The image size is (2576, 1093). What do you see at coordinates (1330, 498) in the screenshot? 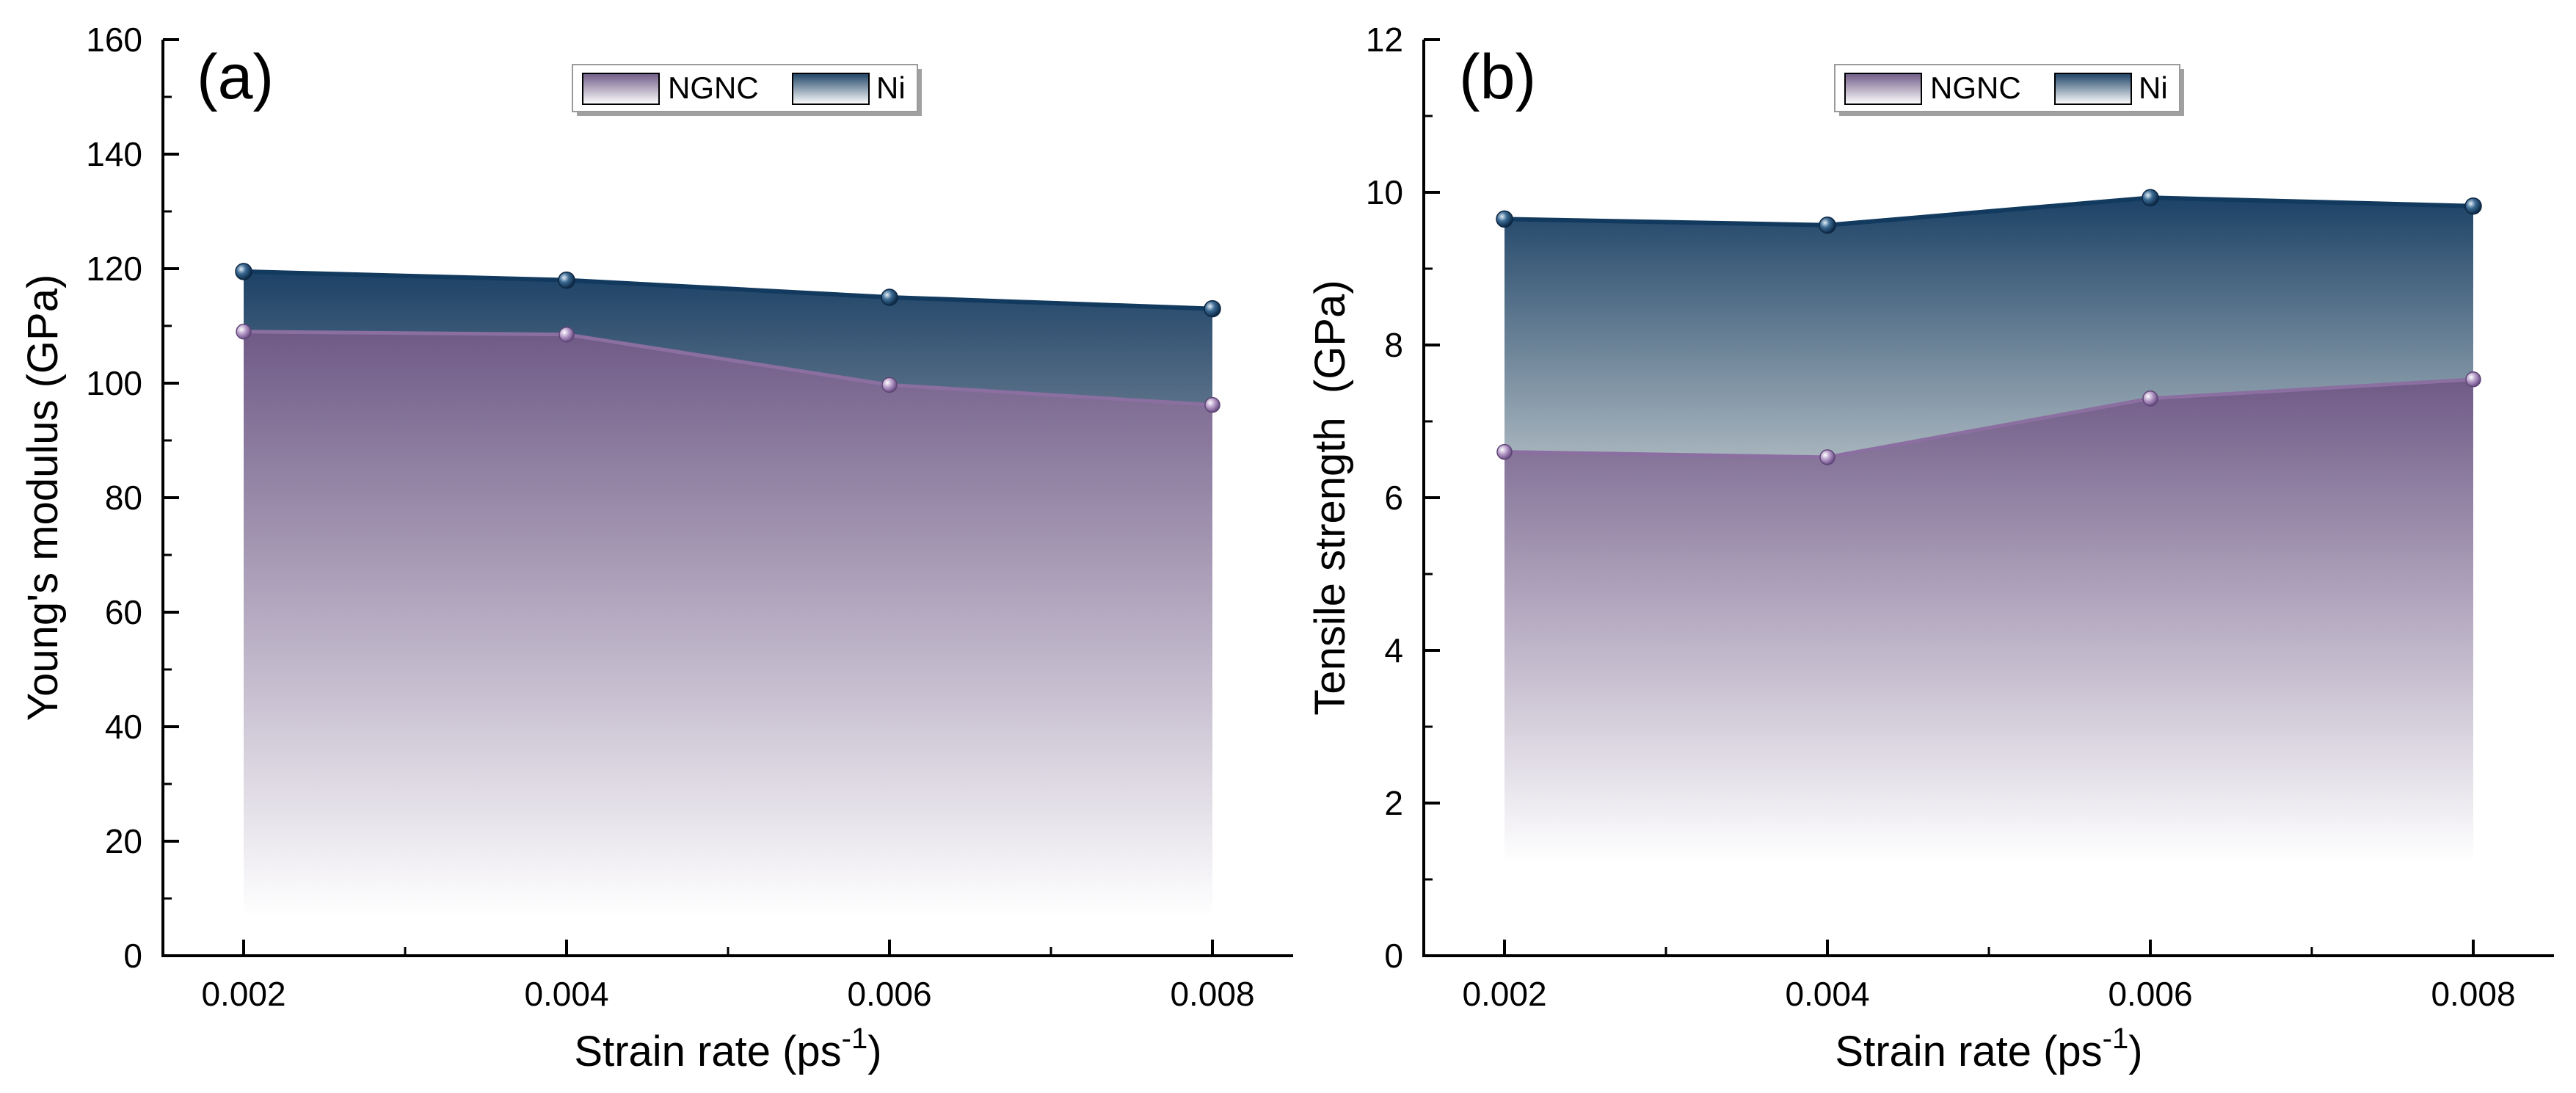
I see `y-axis-title: Tensile strength (GPa)` at bounding box center [1330, 498].